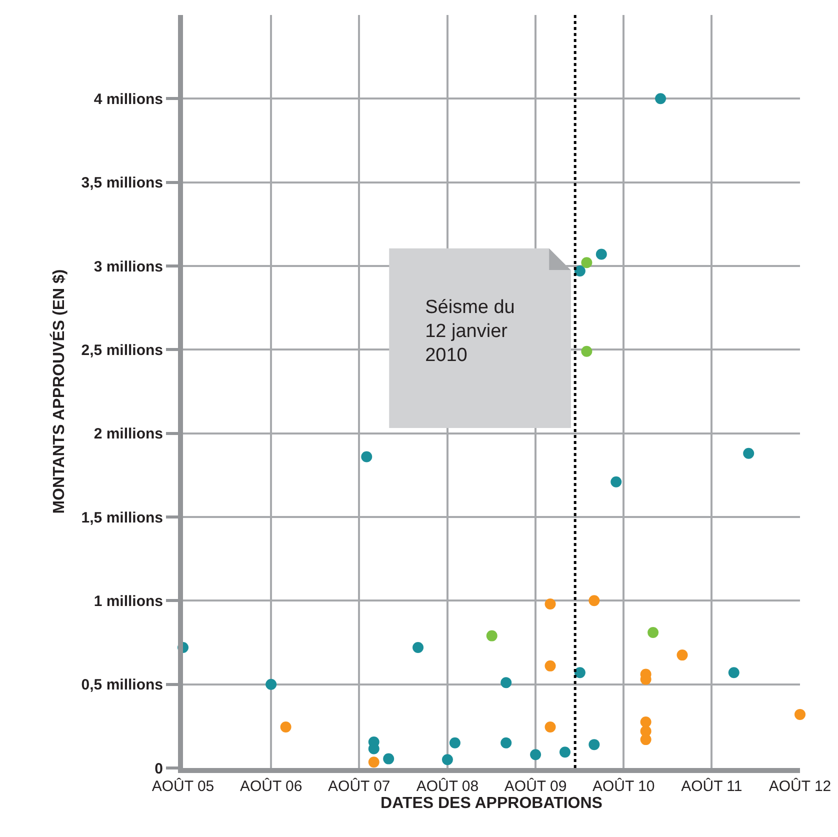 The height and width of the screenshot is (837, 838). What do you see at coordinates (128, 434) in the screenshot?
I see `y-tick-label: 2 millions` at bounding box center [128, 434].